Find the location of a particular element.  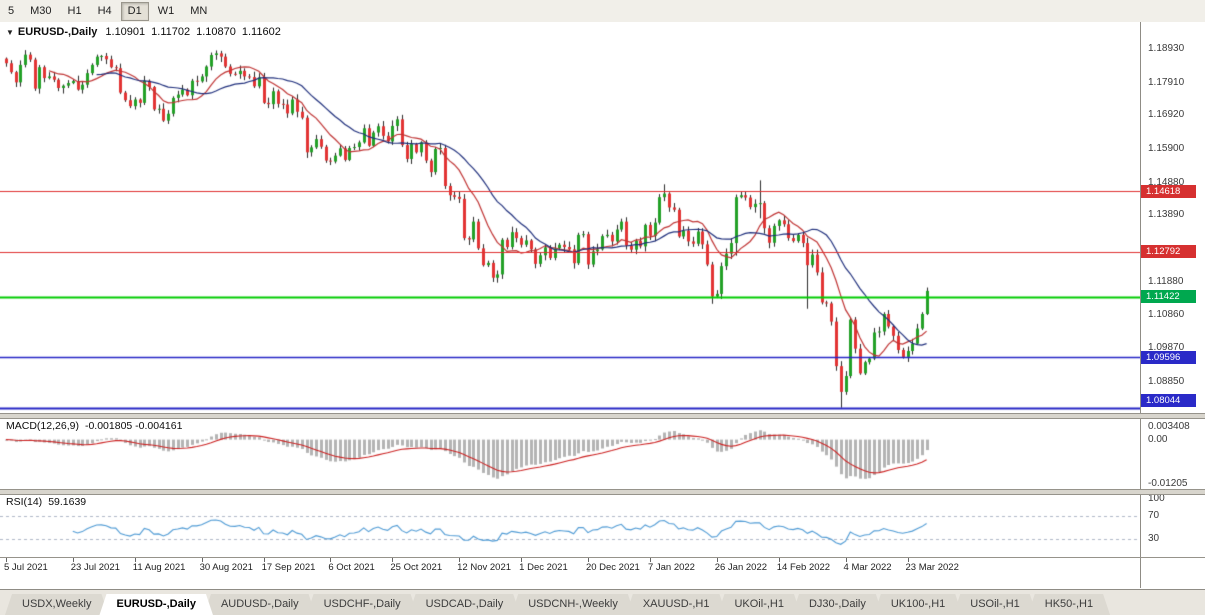

date-label: 5 Jul 2021 is located at coordinates (26, 567).